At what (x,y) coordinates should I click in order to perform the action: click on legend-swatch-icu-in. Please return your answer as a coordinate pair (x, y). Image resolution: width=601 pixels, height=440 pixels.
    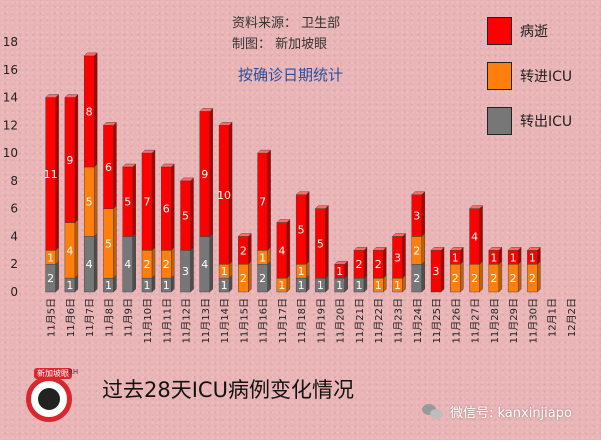
    Looking at the image, I should click on (499, 76).